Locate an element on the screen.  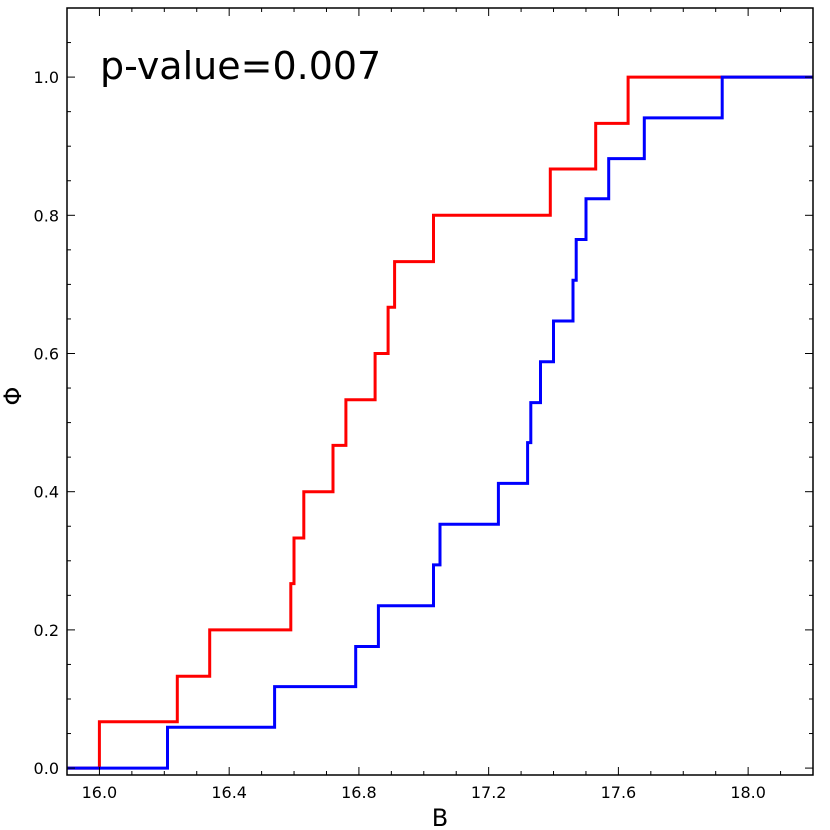
pvalue-annotation: p-value=0.007 is located at coordinates (240, 66).